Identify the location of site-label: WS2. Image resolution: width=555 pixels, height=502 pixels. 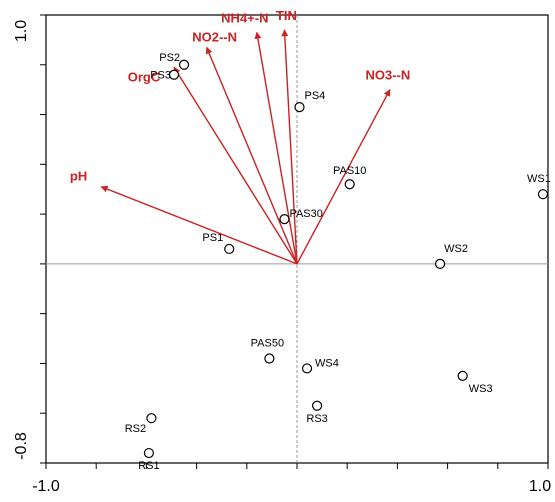
(456, 249).